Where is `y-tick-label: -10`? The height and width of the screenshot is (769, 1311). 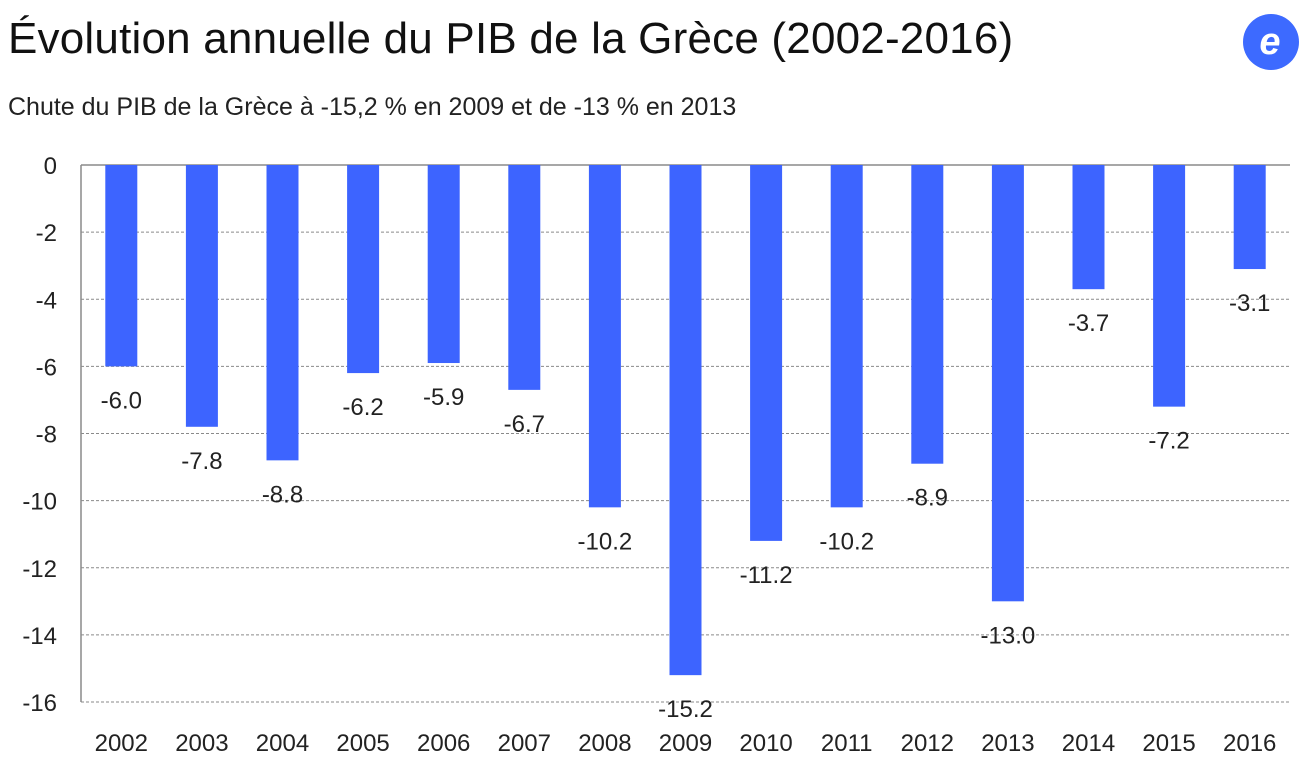
y-tick-label: -10 is located at coordinates (39, 502).